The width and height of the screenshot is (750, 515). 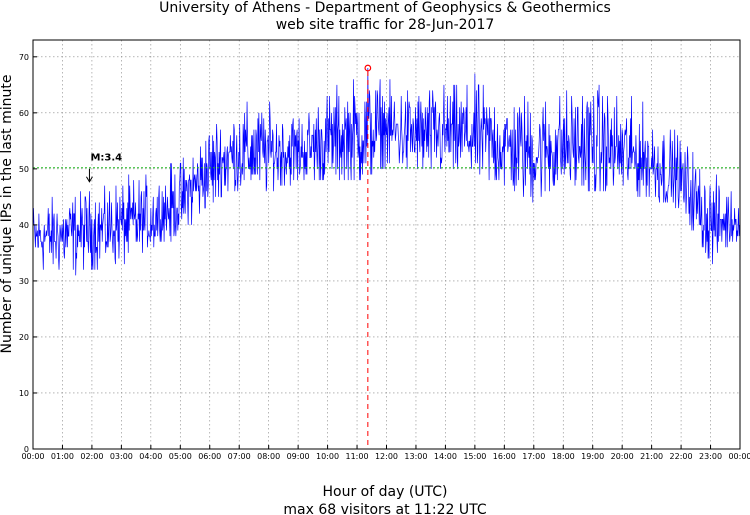 I want to click on y-tick-label: 0, so click(x=26, y=449).